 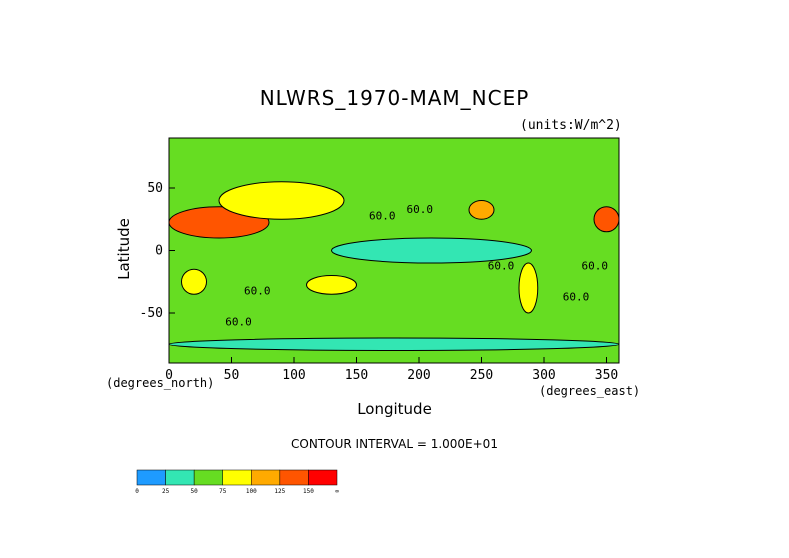 What do you see at coordinates (571, 125) in the screenshot?
I see `units-label: (units:W/m^2)` at bounding box center [571, 125].